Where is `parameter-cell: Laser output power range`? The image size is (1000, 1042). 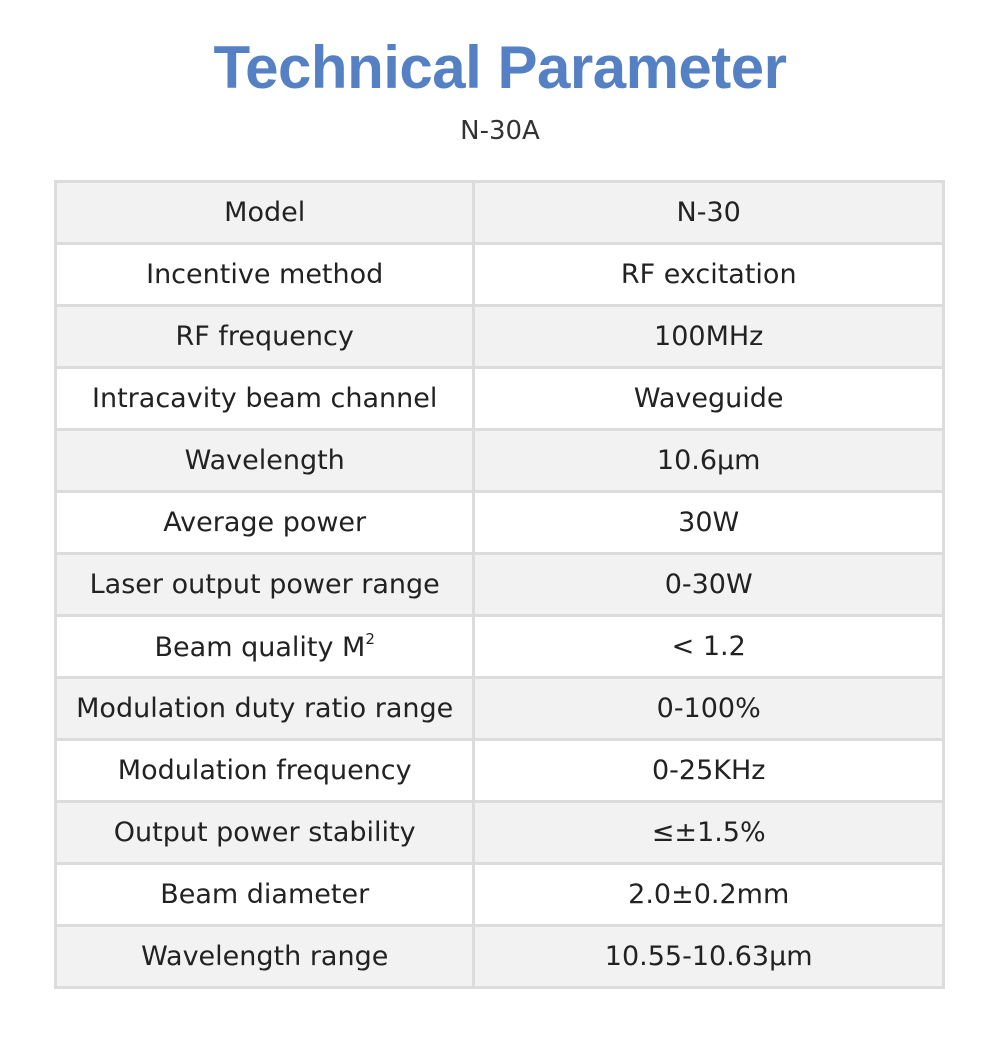 parameter-cell: Laser output power range is located at coordinates (264, 584).